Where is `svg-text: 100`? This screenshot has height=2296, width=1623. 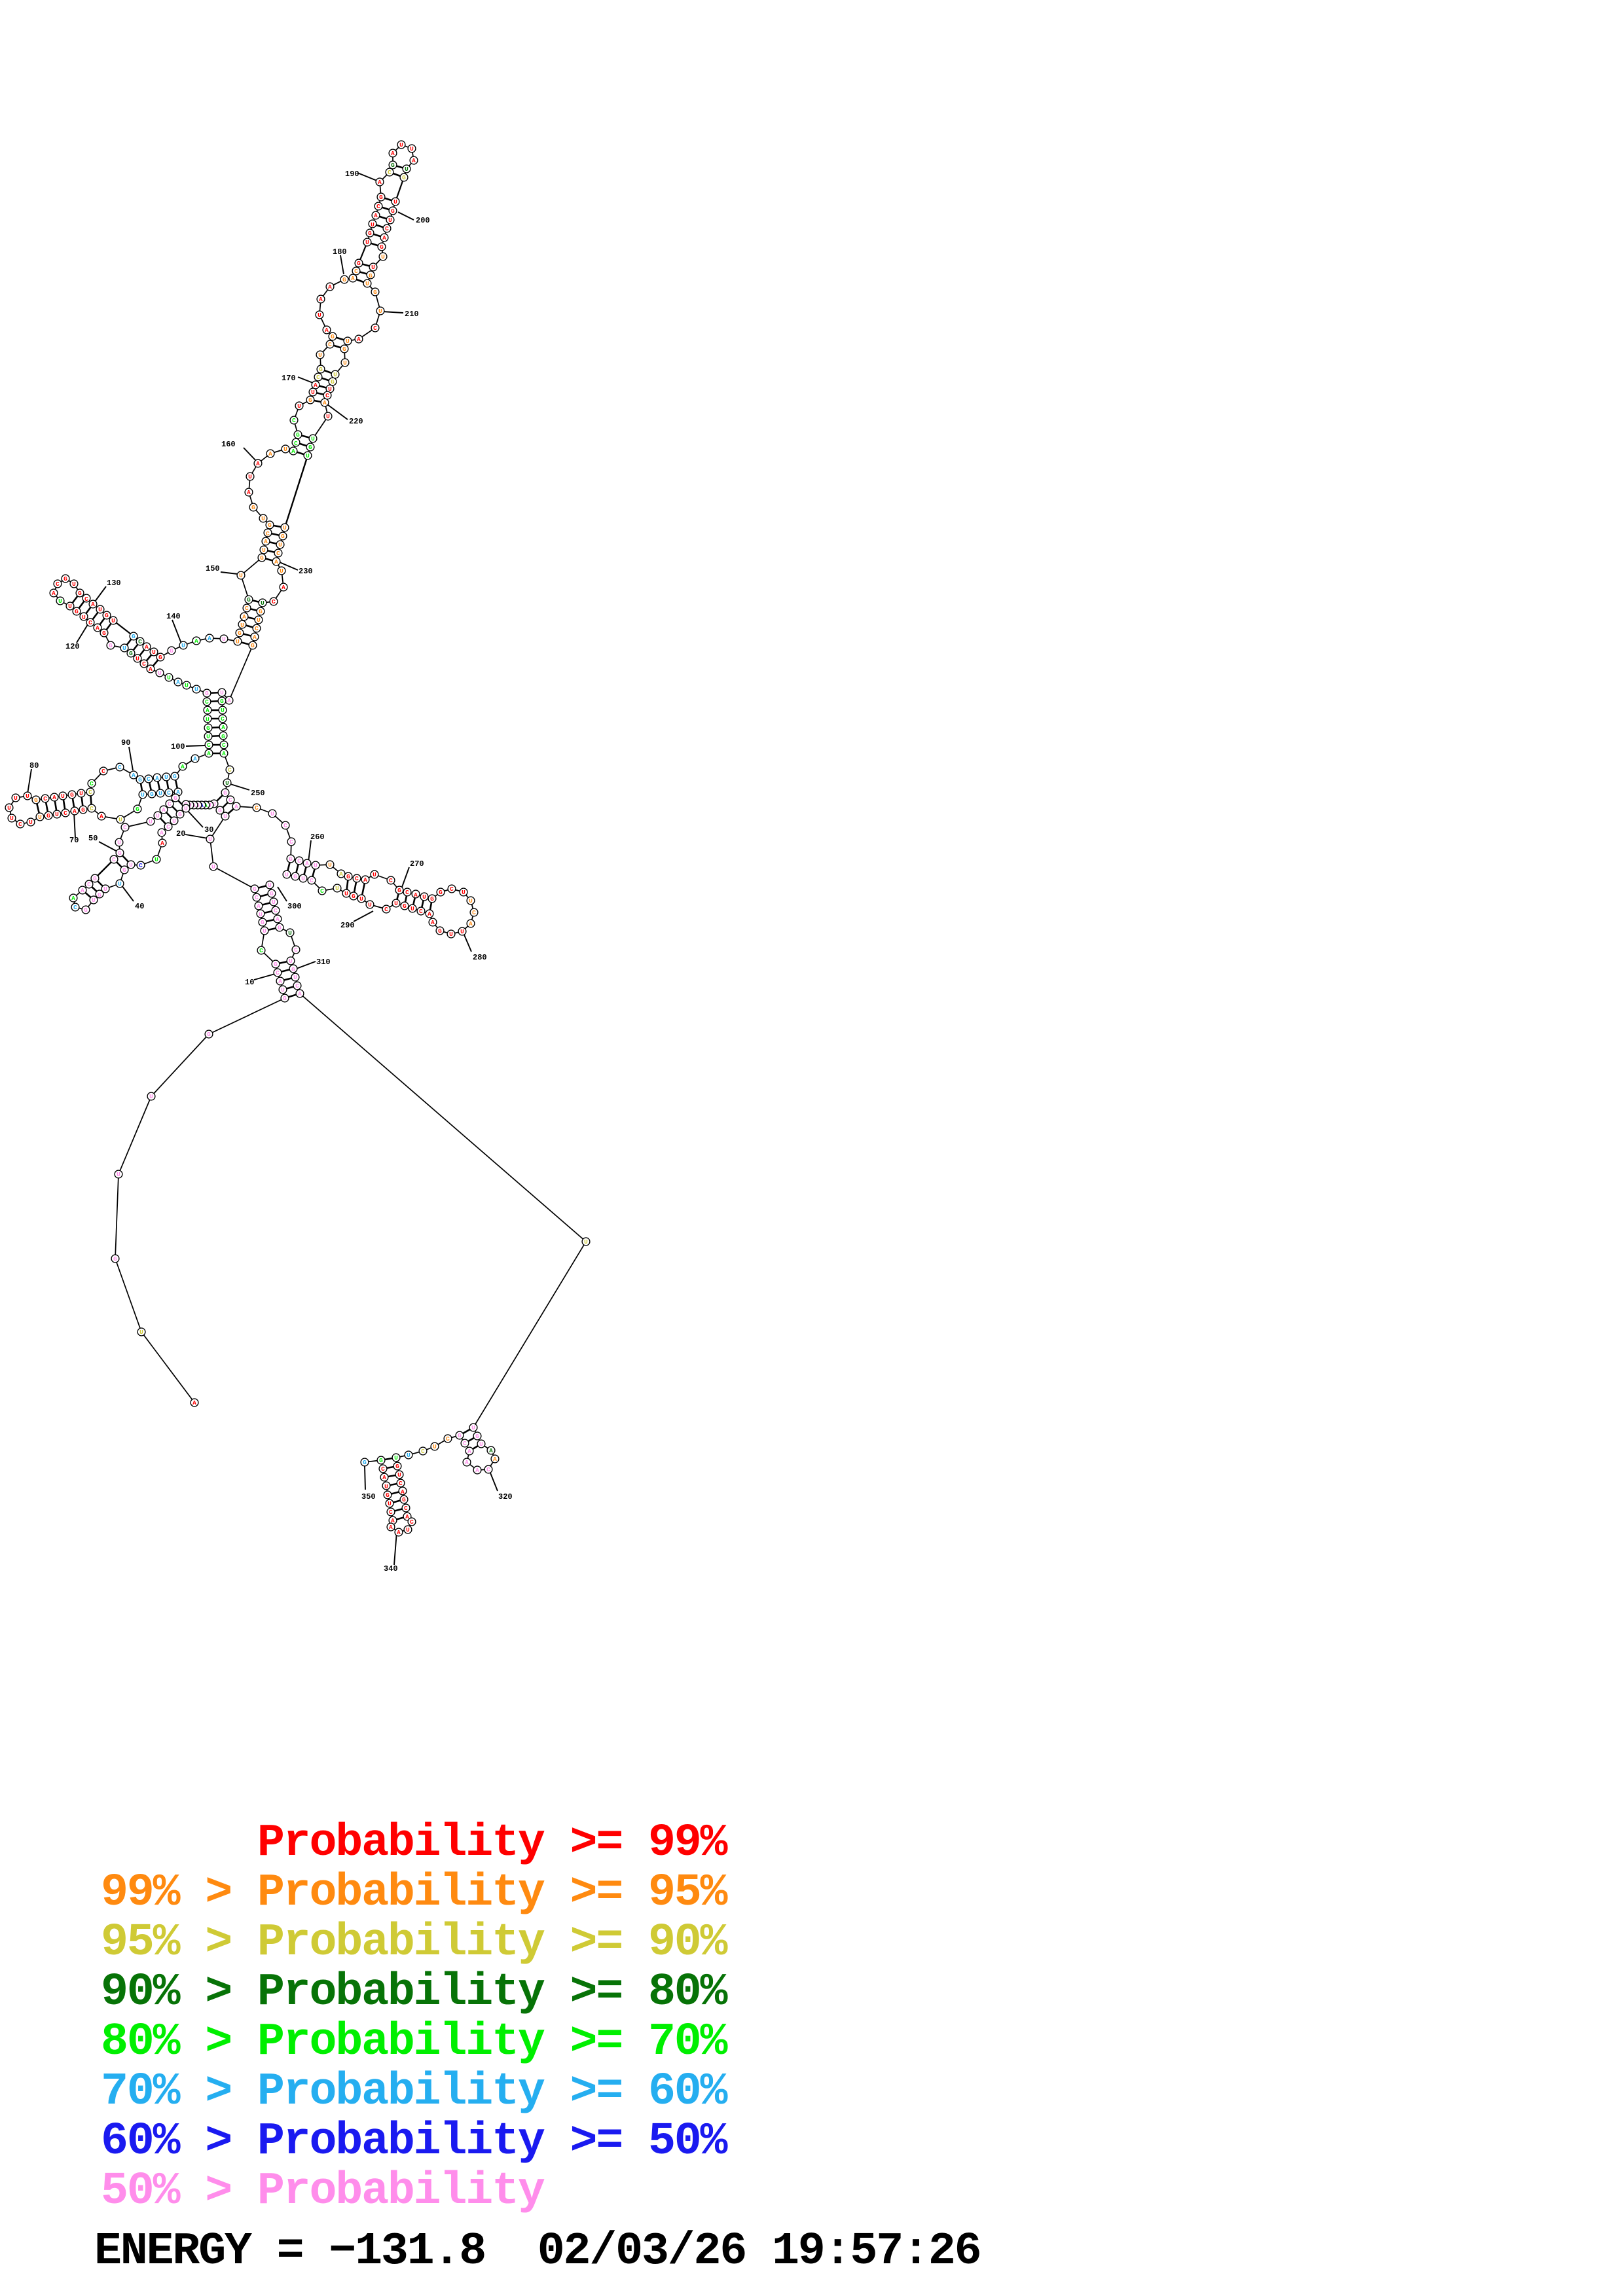
svg-text: 100 is located at coordinates (178, 746).